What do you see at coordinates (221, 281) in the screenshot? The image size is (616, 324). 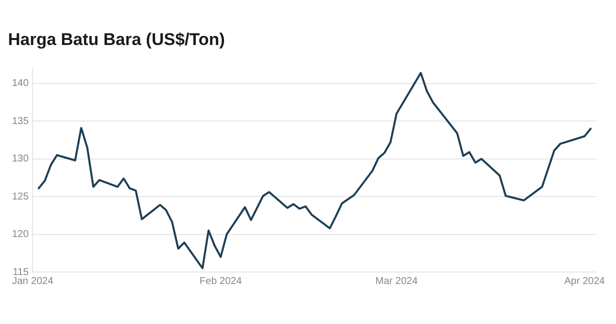 I see `x-tick-label: Feb 2024` at bounding box center [221, 281].